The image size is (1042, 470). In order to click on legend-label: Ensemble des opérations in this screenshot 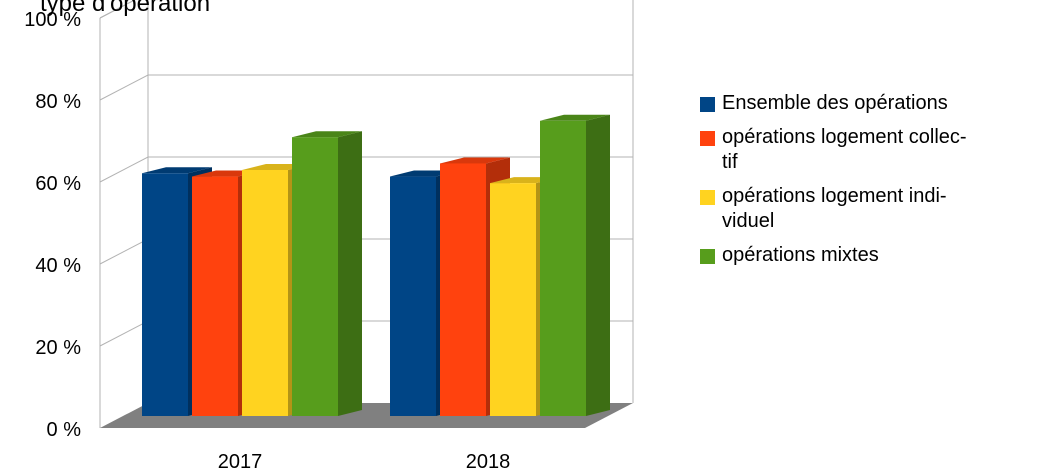, I will do `click(867, 103)`.